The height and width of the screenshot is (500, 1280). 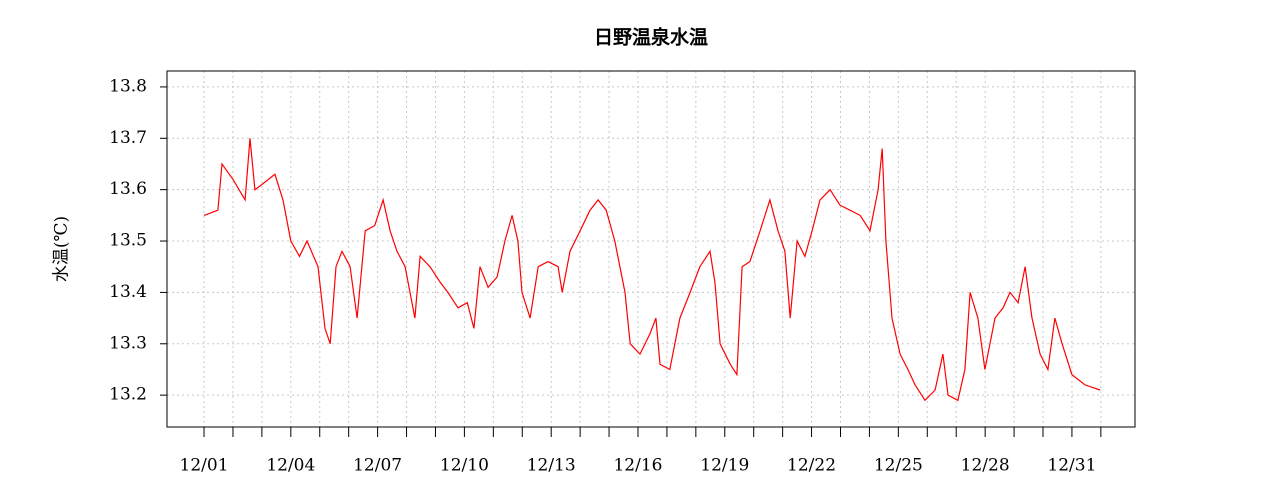 I want to click on x-tick-label: 12/10, so click(x=464, y=466).